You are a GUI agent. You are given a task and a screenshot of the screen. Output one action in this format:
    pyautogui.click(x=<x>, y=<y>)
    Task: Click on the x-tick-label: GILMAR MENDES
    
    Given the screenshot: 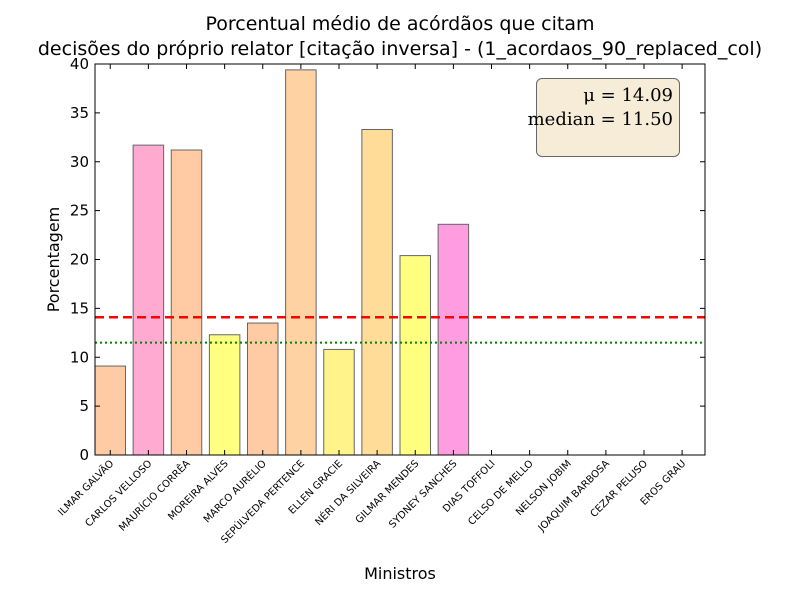 What is the action you would take?
    pyautogui.click(x=388, y=492)
    